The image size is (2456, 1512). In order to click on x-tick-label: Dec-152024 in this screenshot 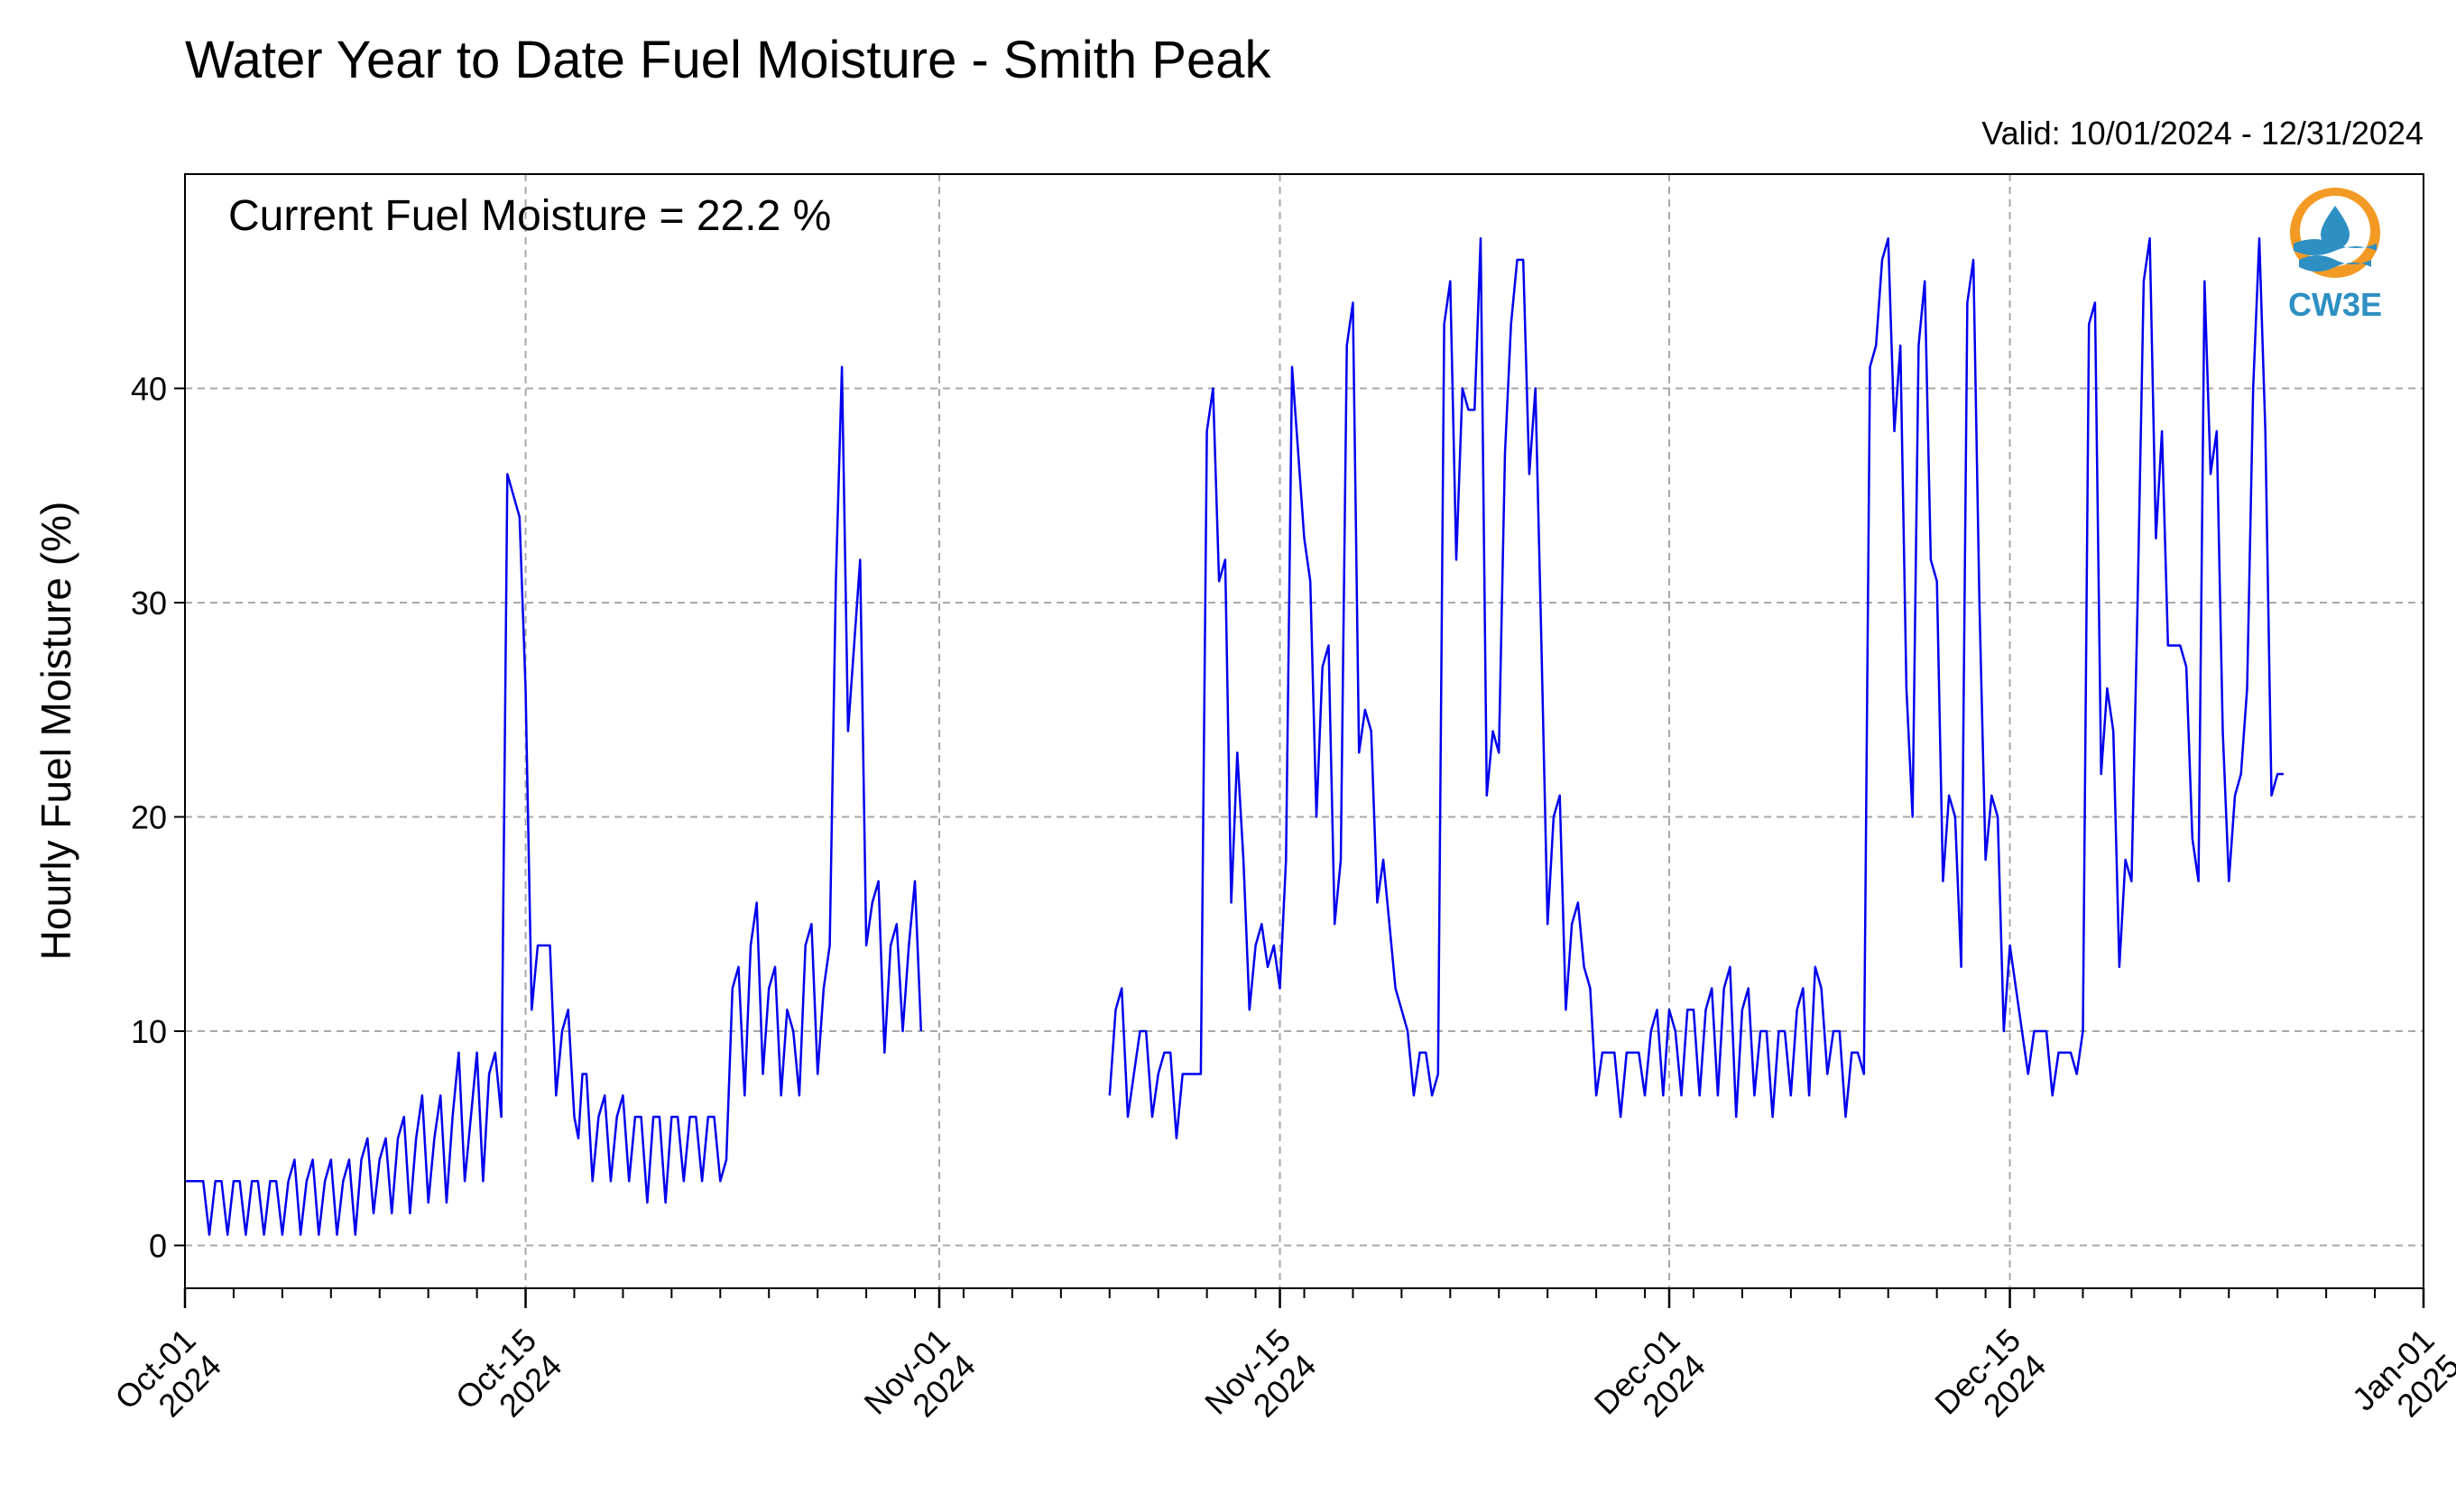, I will do `click(1990, 1384)`.